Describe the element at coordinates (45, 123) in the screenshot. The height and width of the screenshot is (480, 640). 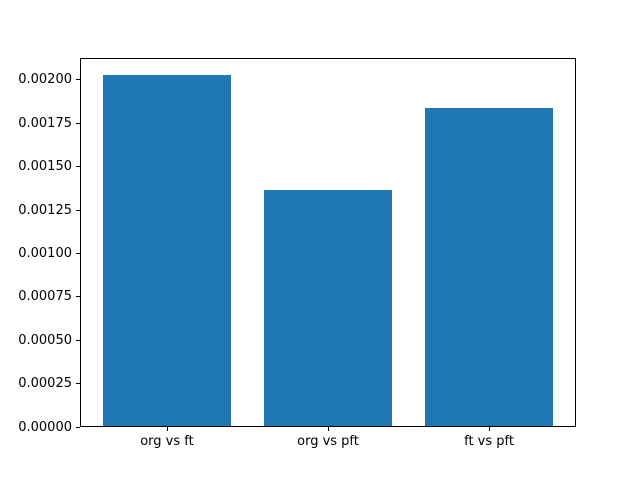
I see `y-tick-label: 0.00175` at that location.